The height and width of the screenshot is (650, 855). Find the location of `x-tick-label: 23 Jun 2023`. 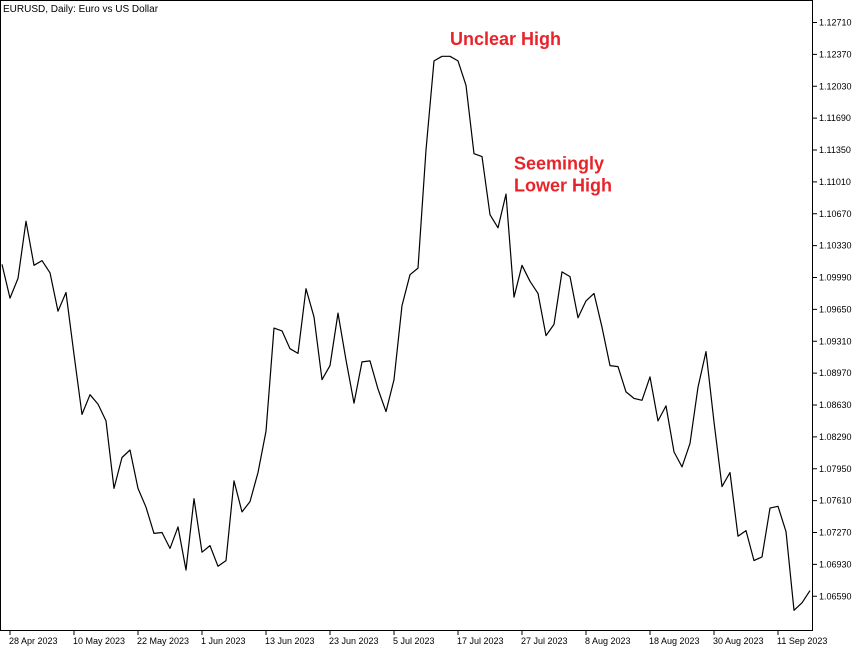

x-tick-label: 23 Jun 2023 is located at coordinates (354, 641).